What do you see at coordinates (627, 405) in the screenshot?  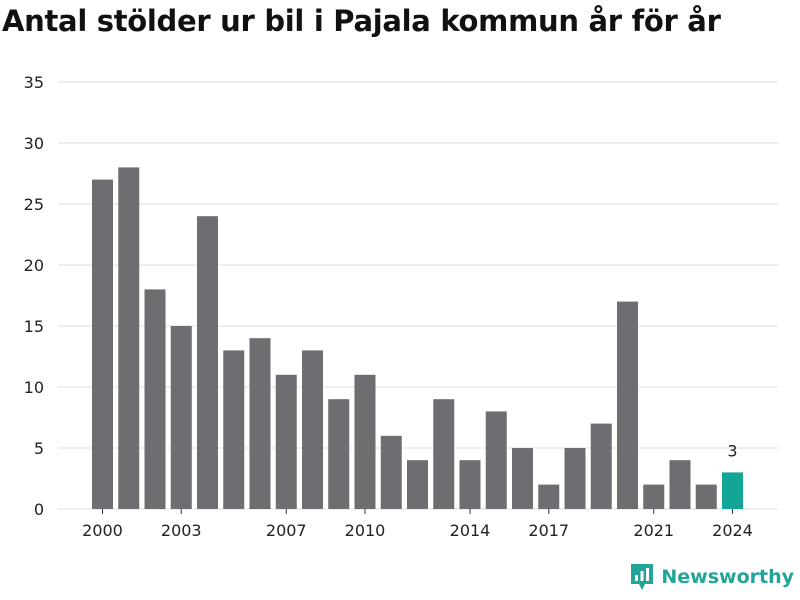 I see `bar-2020` at bounding box center [627, 405].